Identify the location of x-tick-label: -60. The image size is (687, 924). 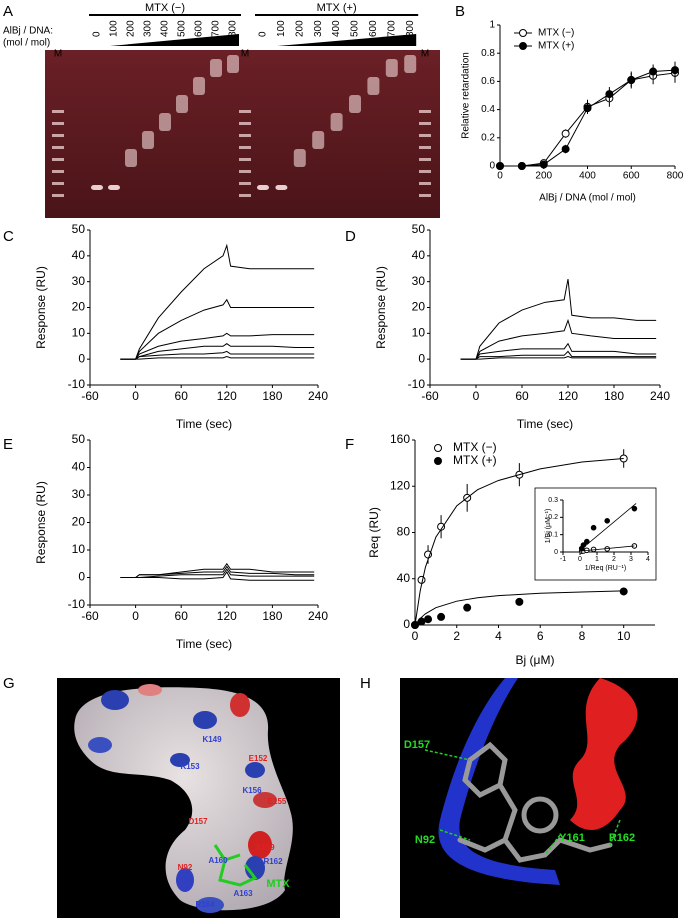
(90, 396).